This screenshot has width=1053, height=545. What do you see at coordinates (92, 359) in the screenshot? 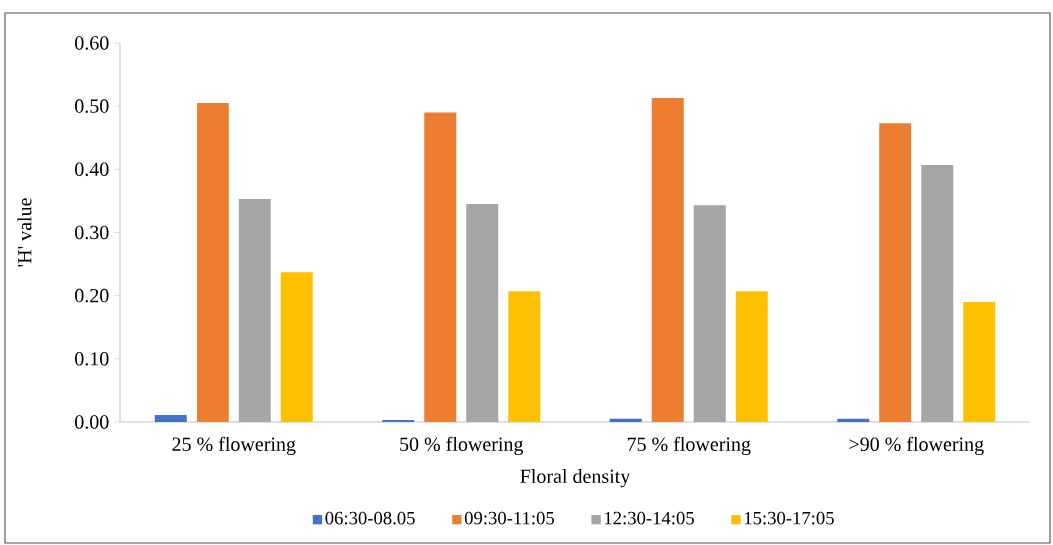
I see `y-tick-label: 0.10` at bounding box center [92, 359].